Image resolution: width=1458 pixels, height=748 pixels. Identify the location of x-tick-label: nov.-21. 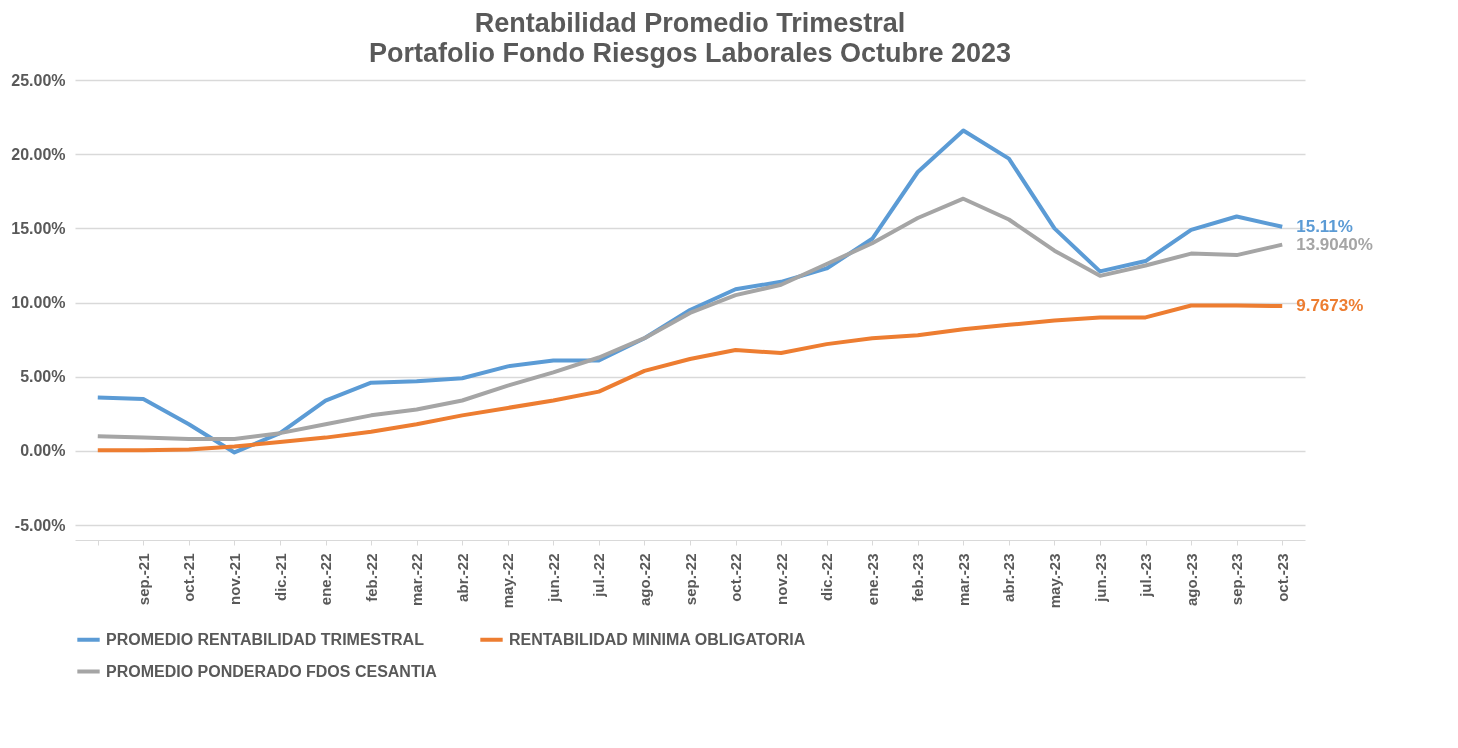
(234, 579).